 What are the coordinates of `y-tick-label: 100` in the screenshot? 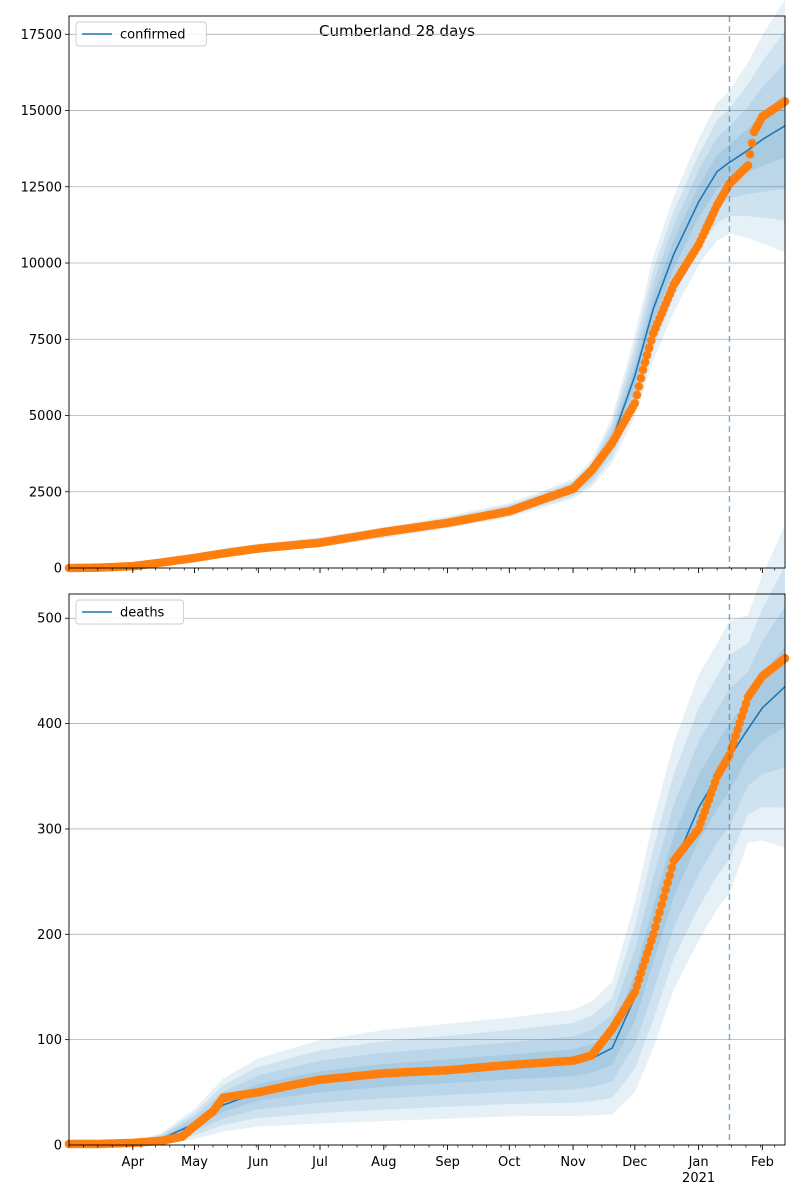 It's located at (49, 1040).